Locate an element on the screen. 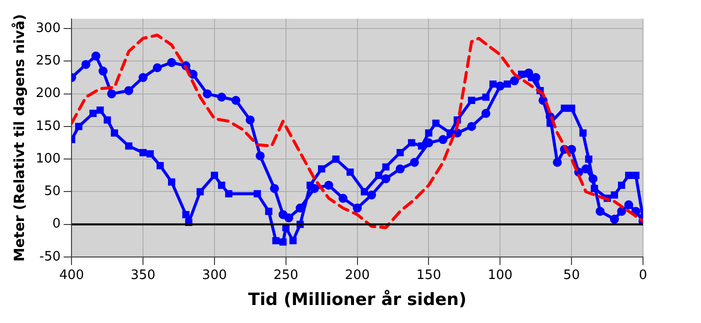 The height and width of the screenshot is (323, 701). x-tick-label: 150 is located at coordinates (429, 276).